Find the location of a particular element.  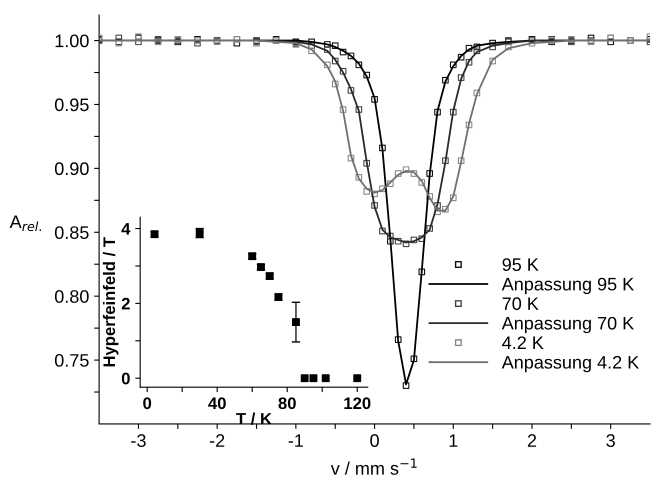

y-tick-label: 1.00 is located at coordinates (72, 41).